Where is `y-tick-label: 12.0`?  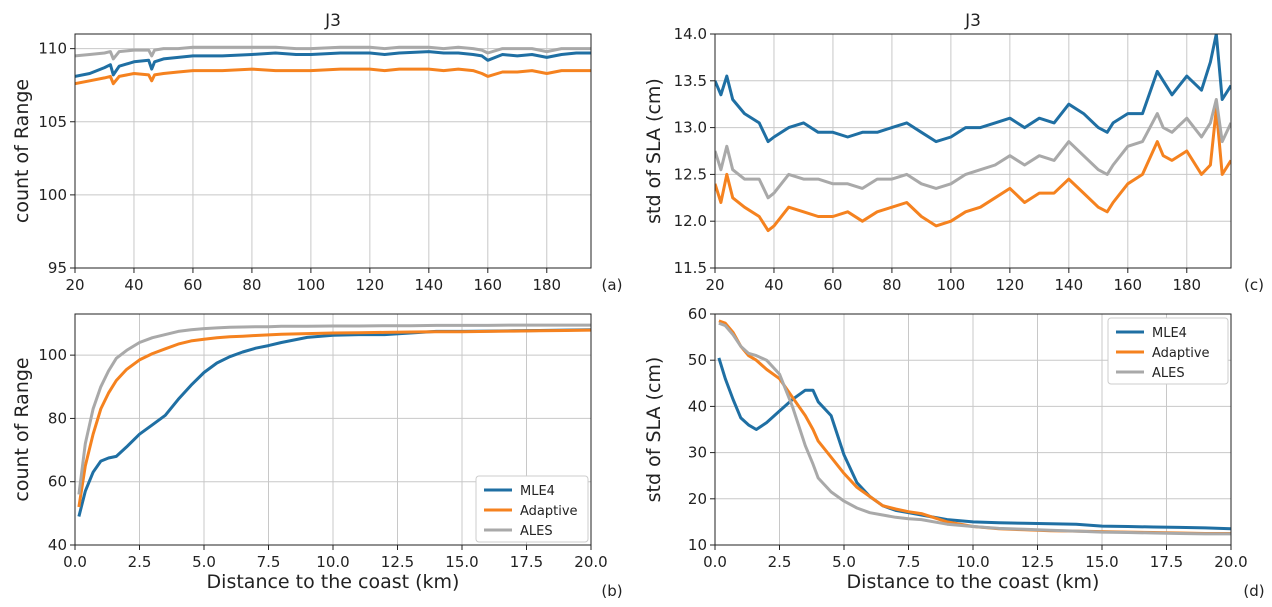
y-tick-label: 12.0 is located at coordinates (690, 221).